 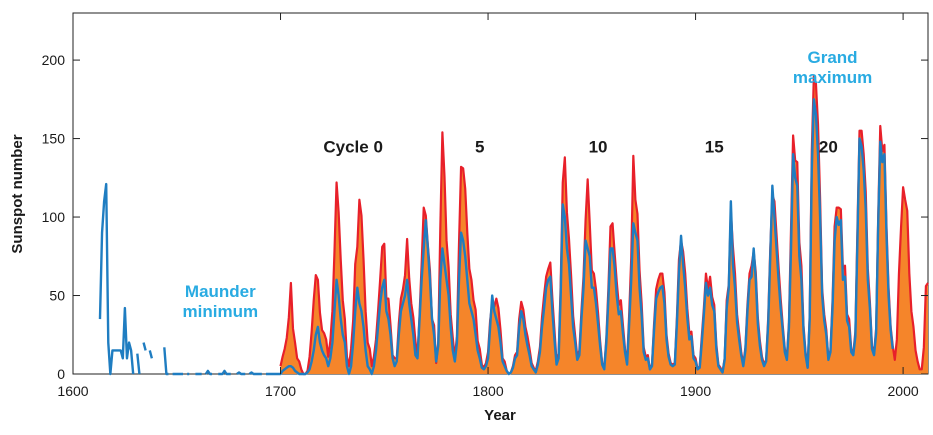 I want to click on x-tick-label: 1600, so click(x=72, y=391).